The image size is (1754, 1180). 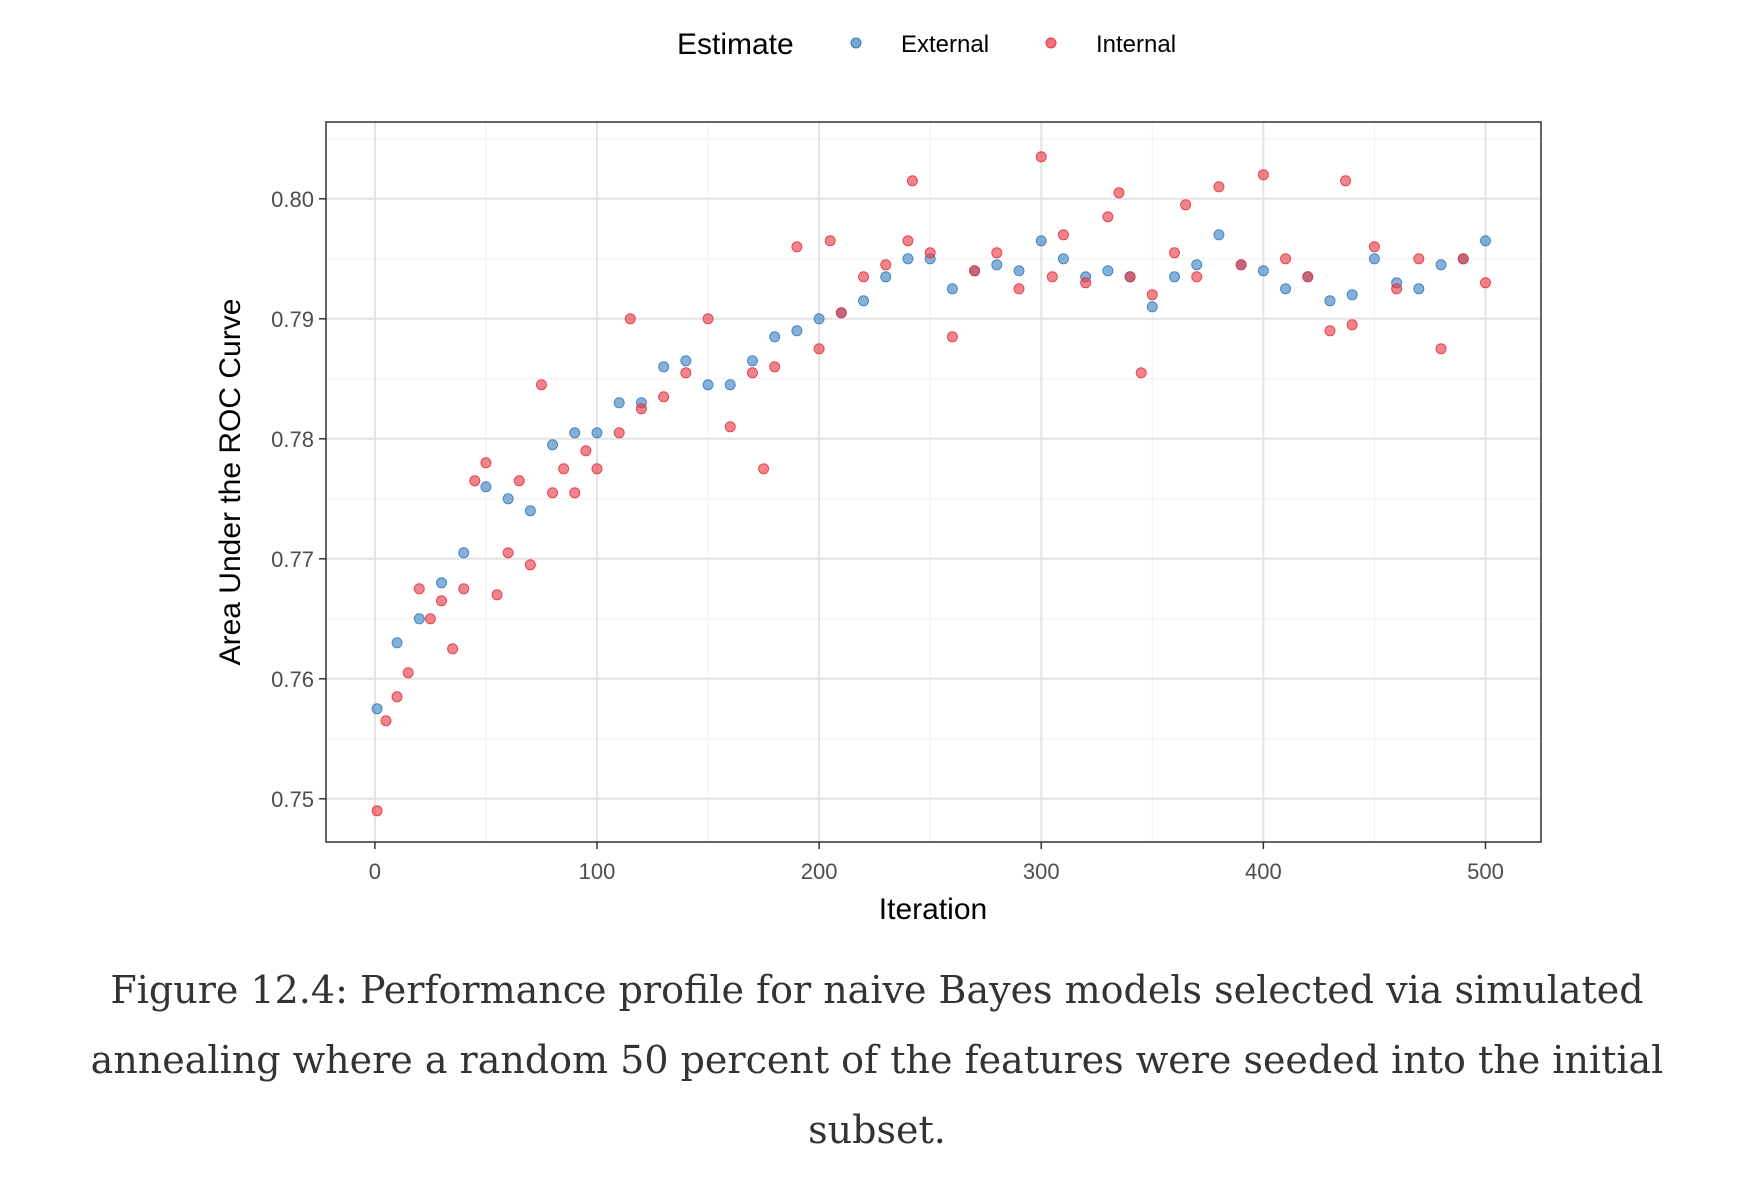 What do you see at coordinates (292, 799) in the screenshot?
I see `y-tick-label: 0.75` at bounding box center [292, 799].